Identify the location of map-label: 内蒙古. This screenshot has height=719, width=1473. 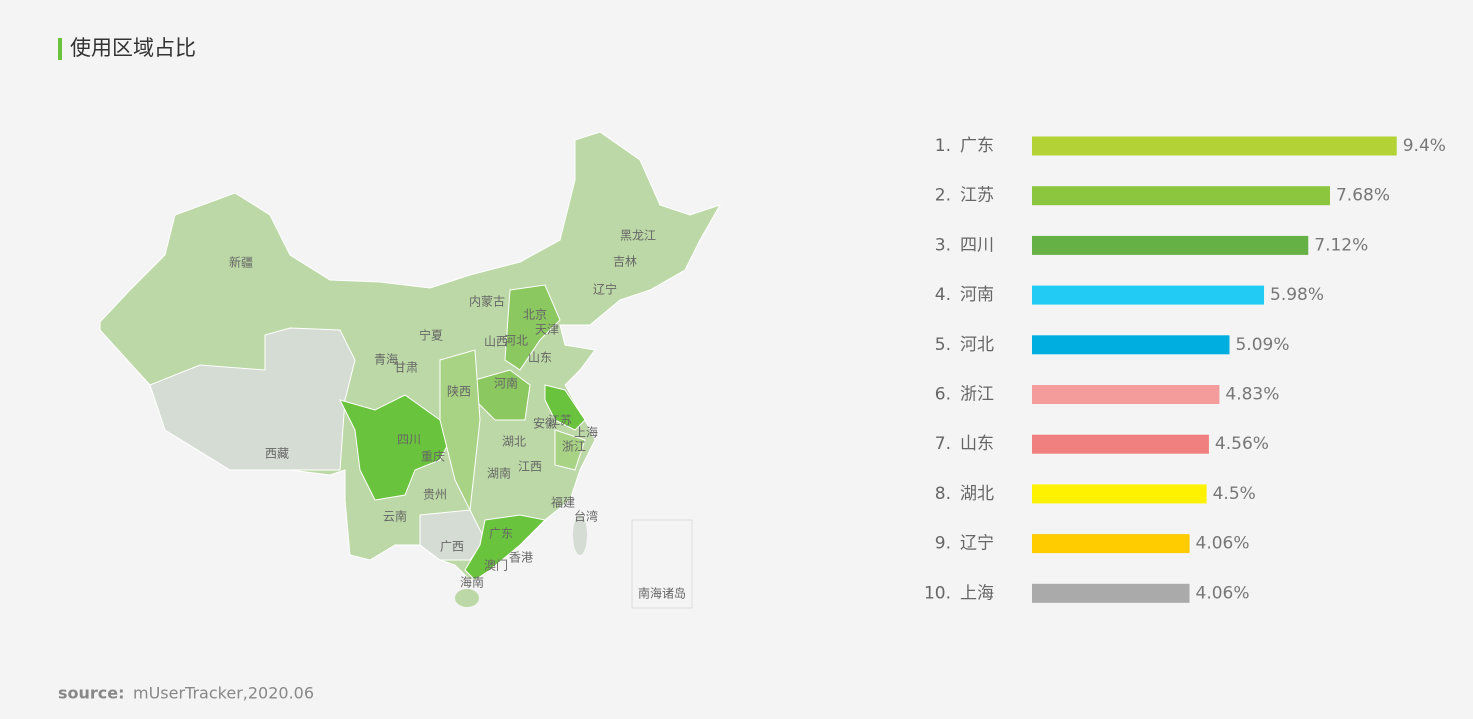
(487, 301).